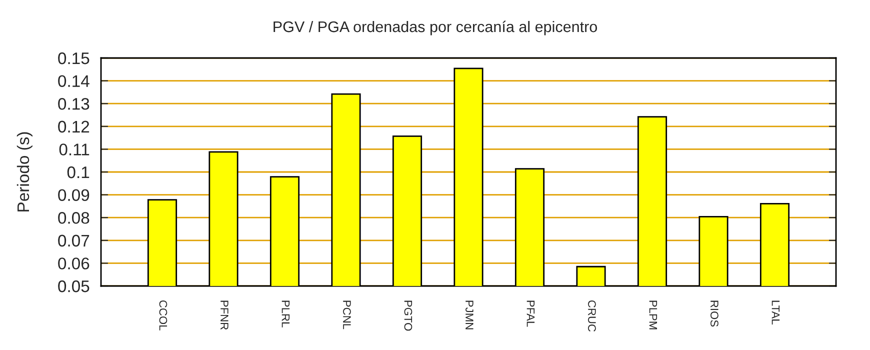 The height and width of the screenshot is (350, 870). I want to click on y-tick-label: 0.07, so click(74, 240).